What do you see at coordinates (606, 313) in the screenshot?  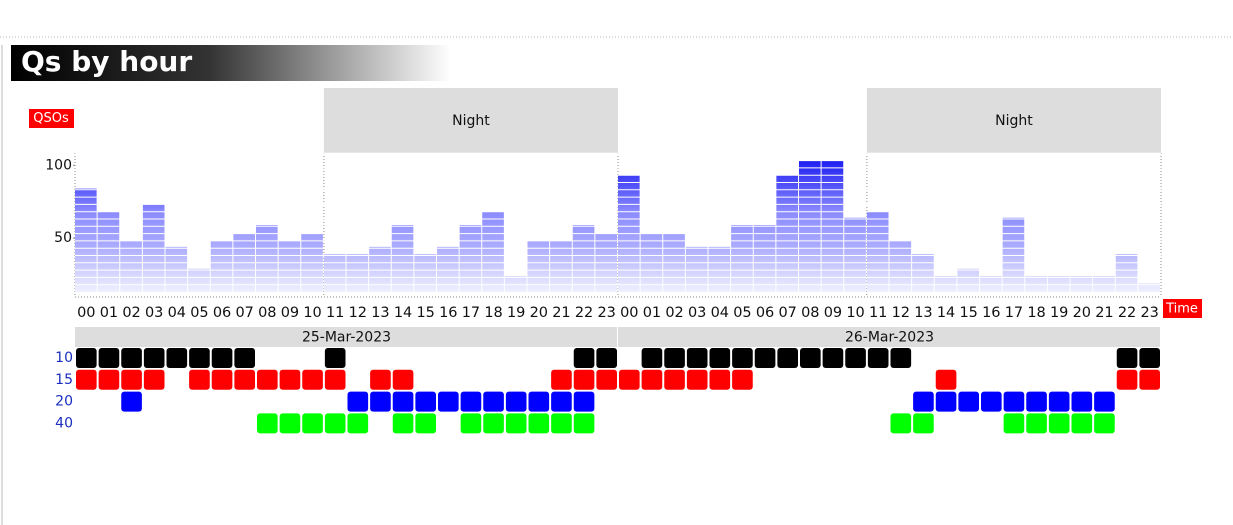 I see `x-tick-label: 23` at bounding box center [606, 313].